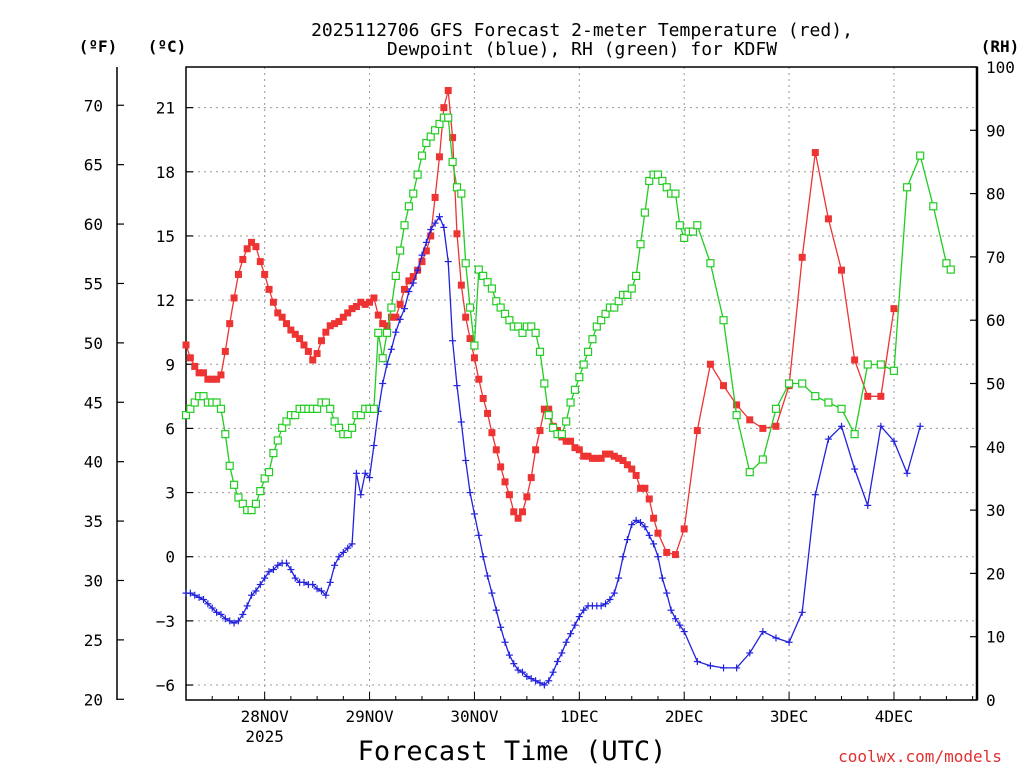 Image resolution: width=1024 pixels, height=768 pixels. I want to click on fahrenheit-tick-label: 55, so click(93, 283).